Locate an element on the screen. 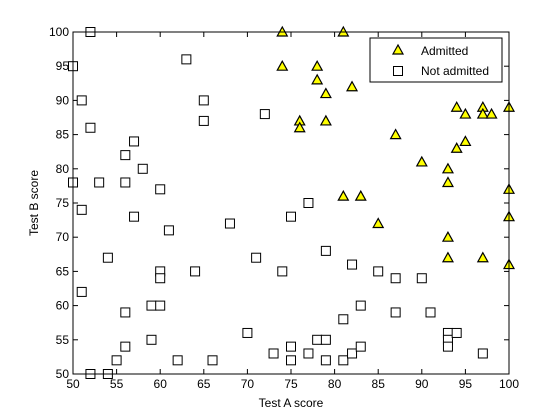 Image resolution: width=560 pixels, height=420 pixels. legend-admitted-marker is located at coordinates (398, 49).